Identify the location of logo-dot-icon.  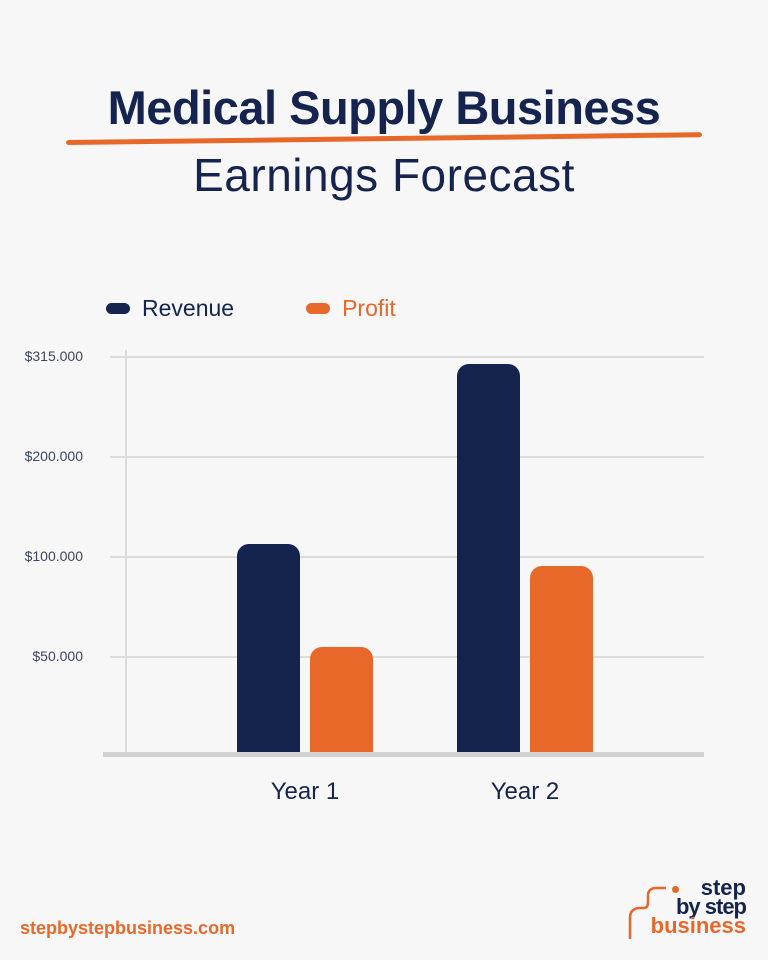
(675, 889).